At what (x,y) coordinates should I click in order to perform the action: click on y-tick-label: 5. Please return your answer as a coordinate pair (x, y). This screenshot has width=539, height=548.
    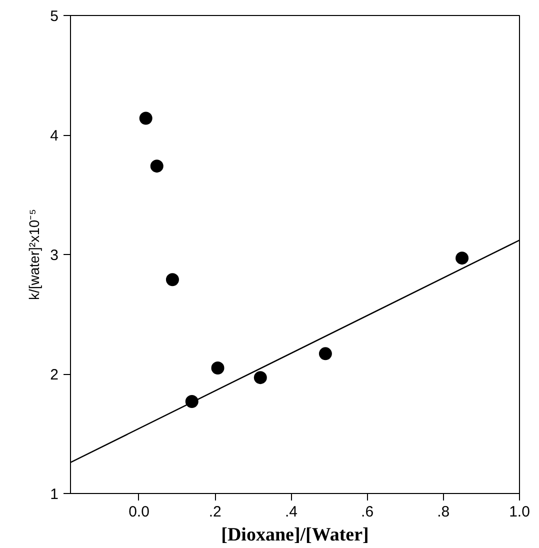
    Looking at the image, I should click on (54, 16).